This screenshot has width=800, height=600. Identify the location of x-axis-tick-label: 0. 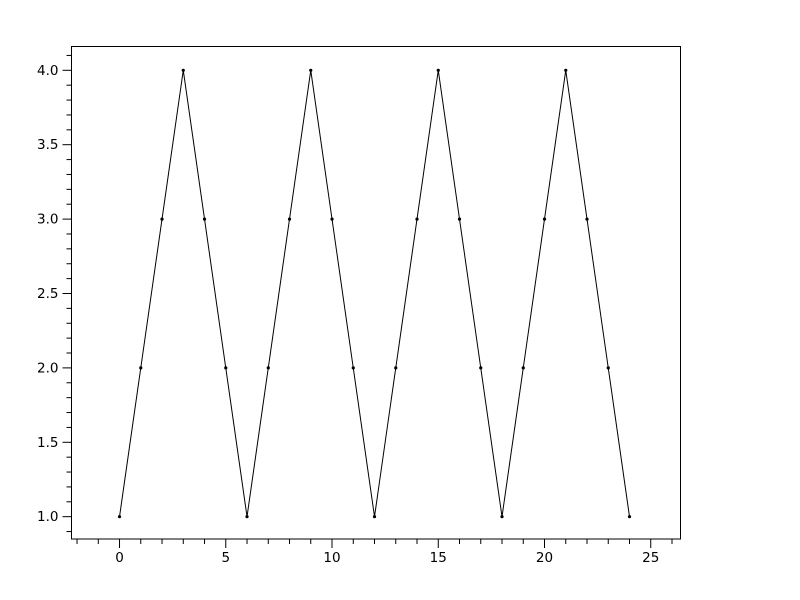
(119, 558).